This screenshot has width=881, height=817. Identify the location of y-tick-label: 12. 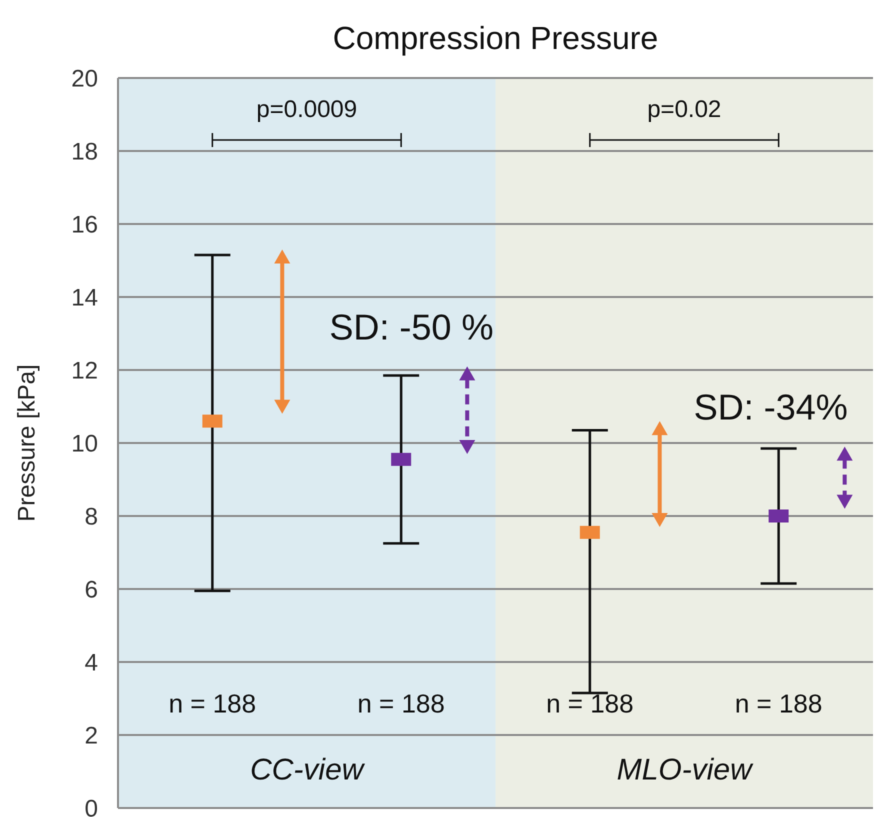
(84, 371).